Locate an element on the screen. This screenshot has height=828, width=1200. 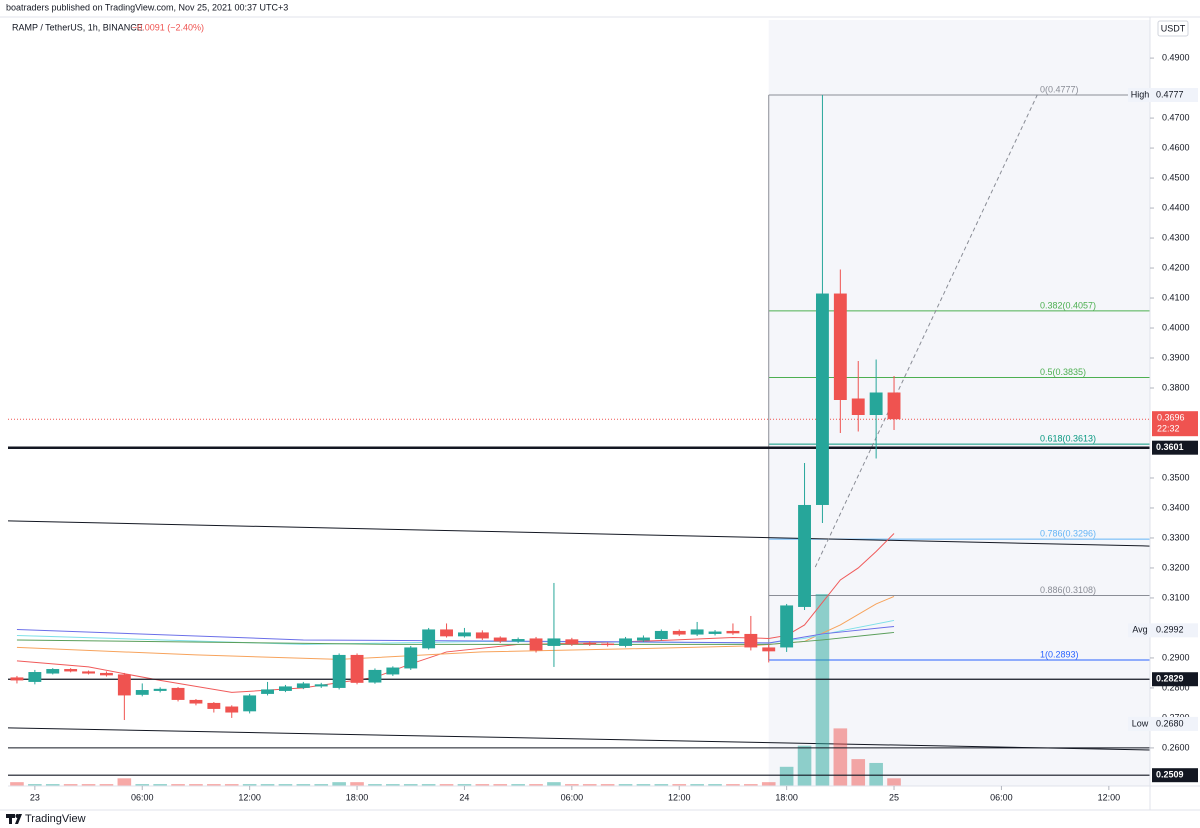
x-tick-label: 06:00 is located at coordinates (142, 797).